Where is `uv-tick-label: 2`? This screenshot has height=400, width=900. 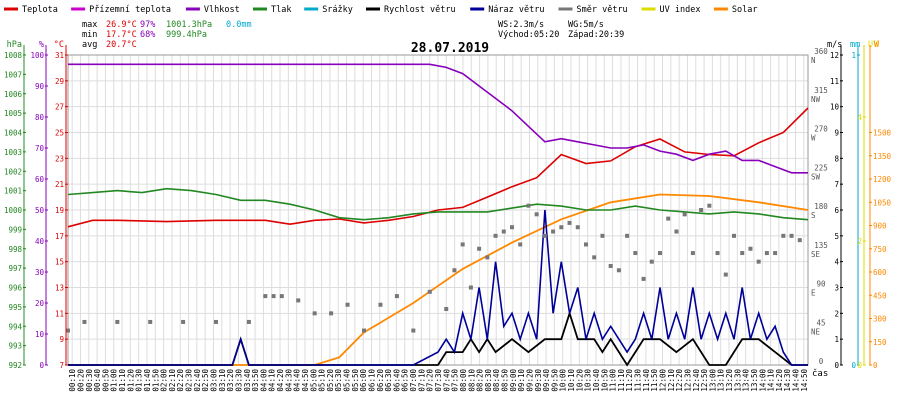
uv-tick-label: 2 is located at coordinates (859, 241).